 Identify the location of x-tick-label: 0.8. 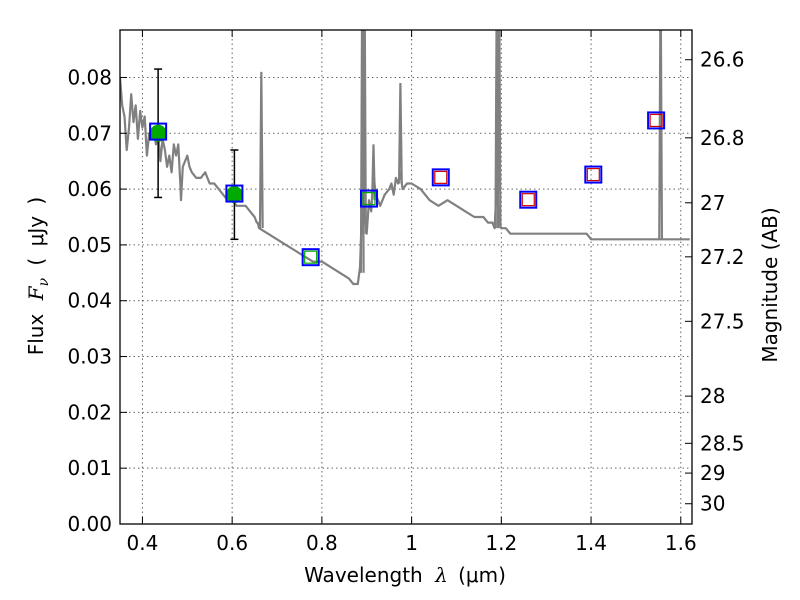
(322, 543).